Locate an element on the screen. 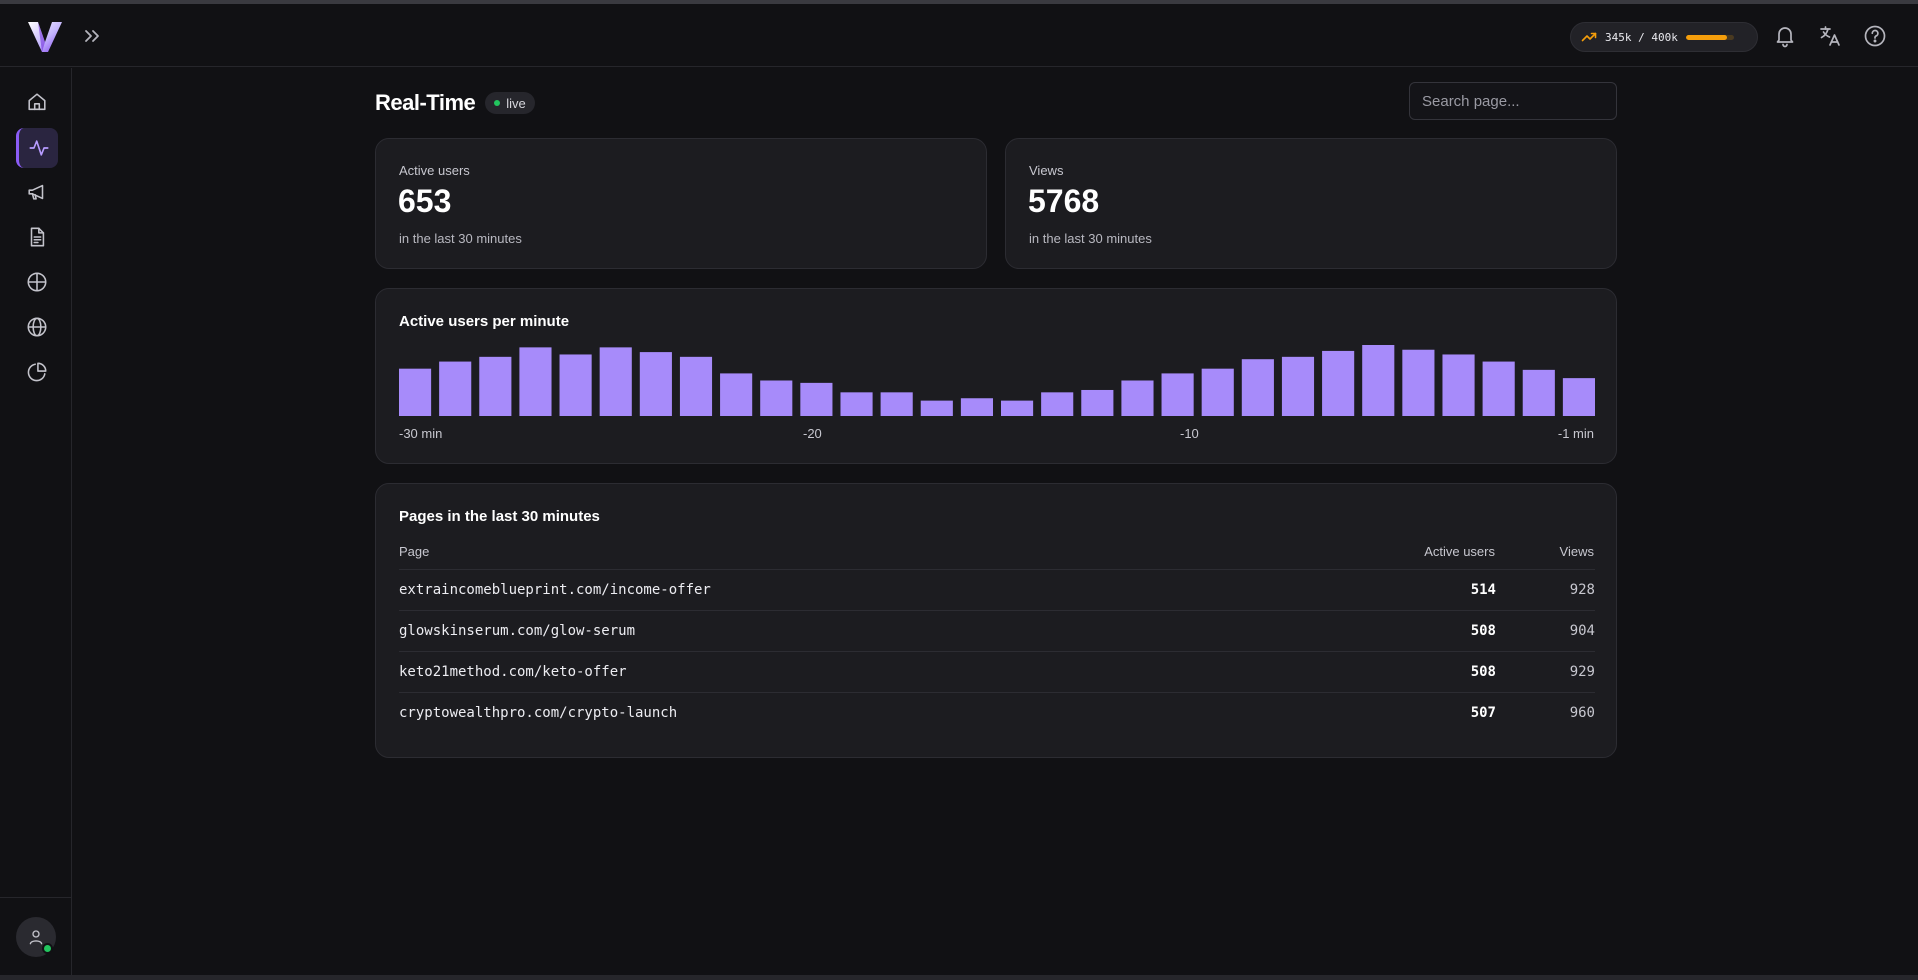 The image size is (1918, 980). sidebar-item-targets is located at coordinates (37, 282).